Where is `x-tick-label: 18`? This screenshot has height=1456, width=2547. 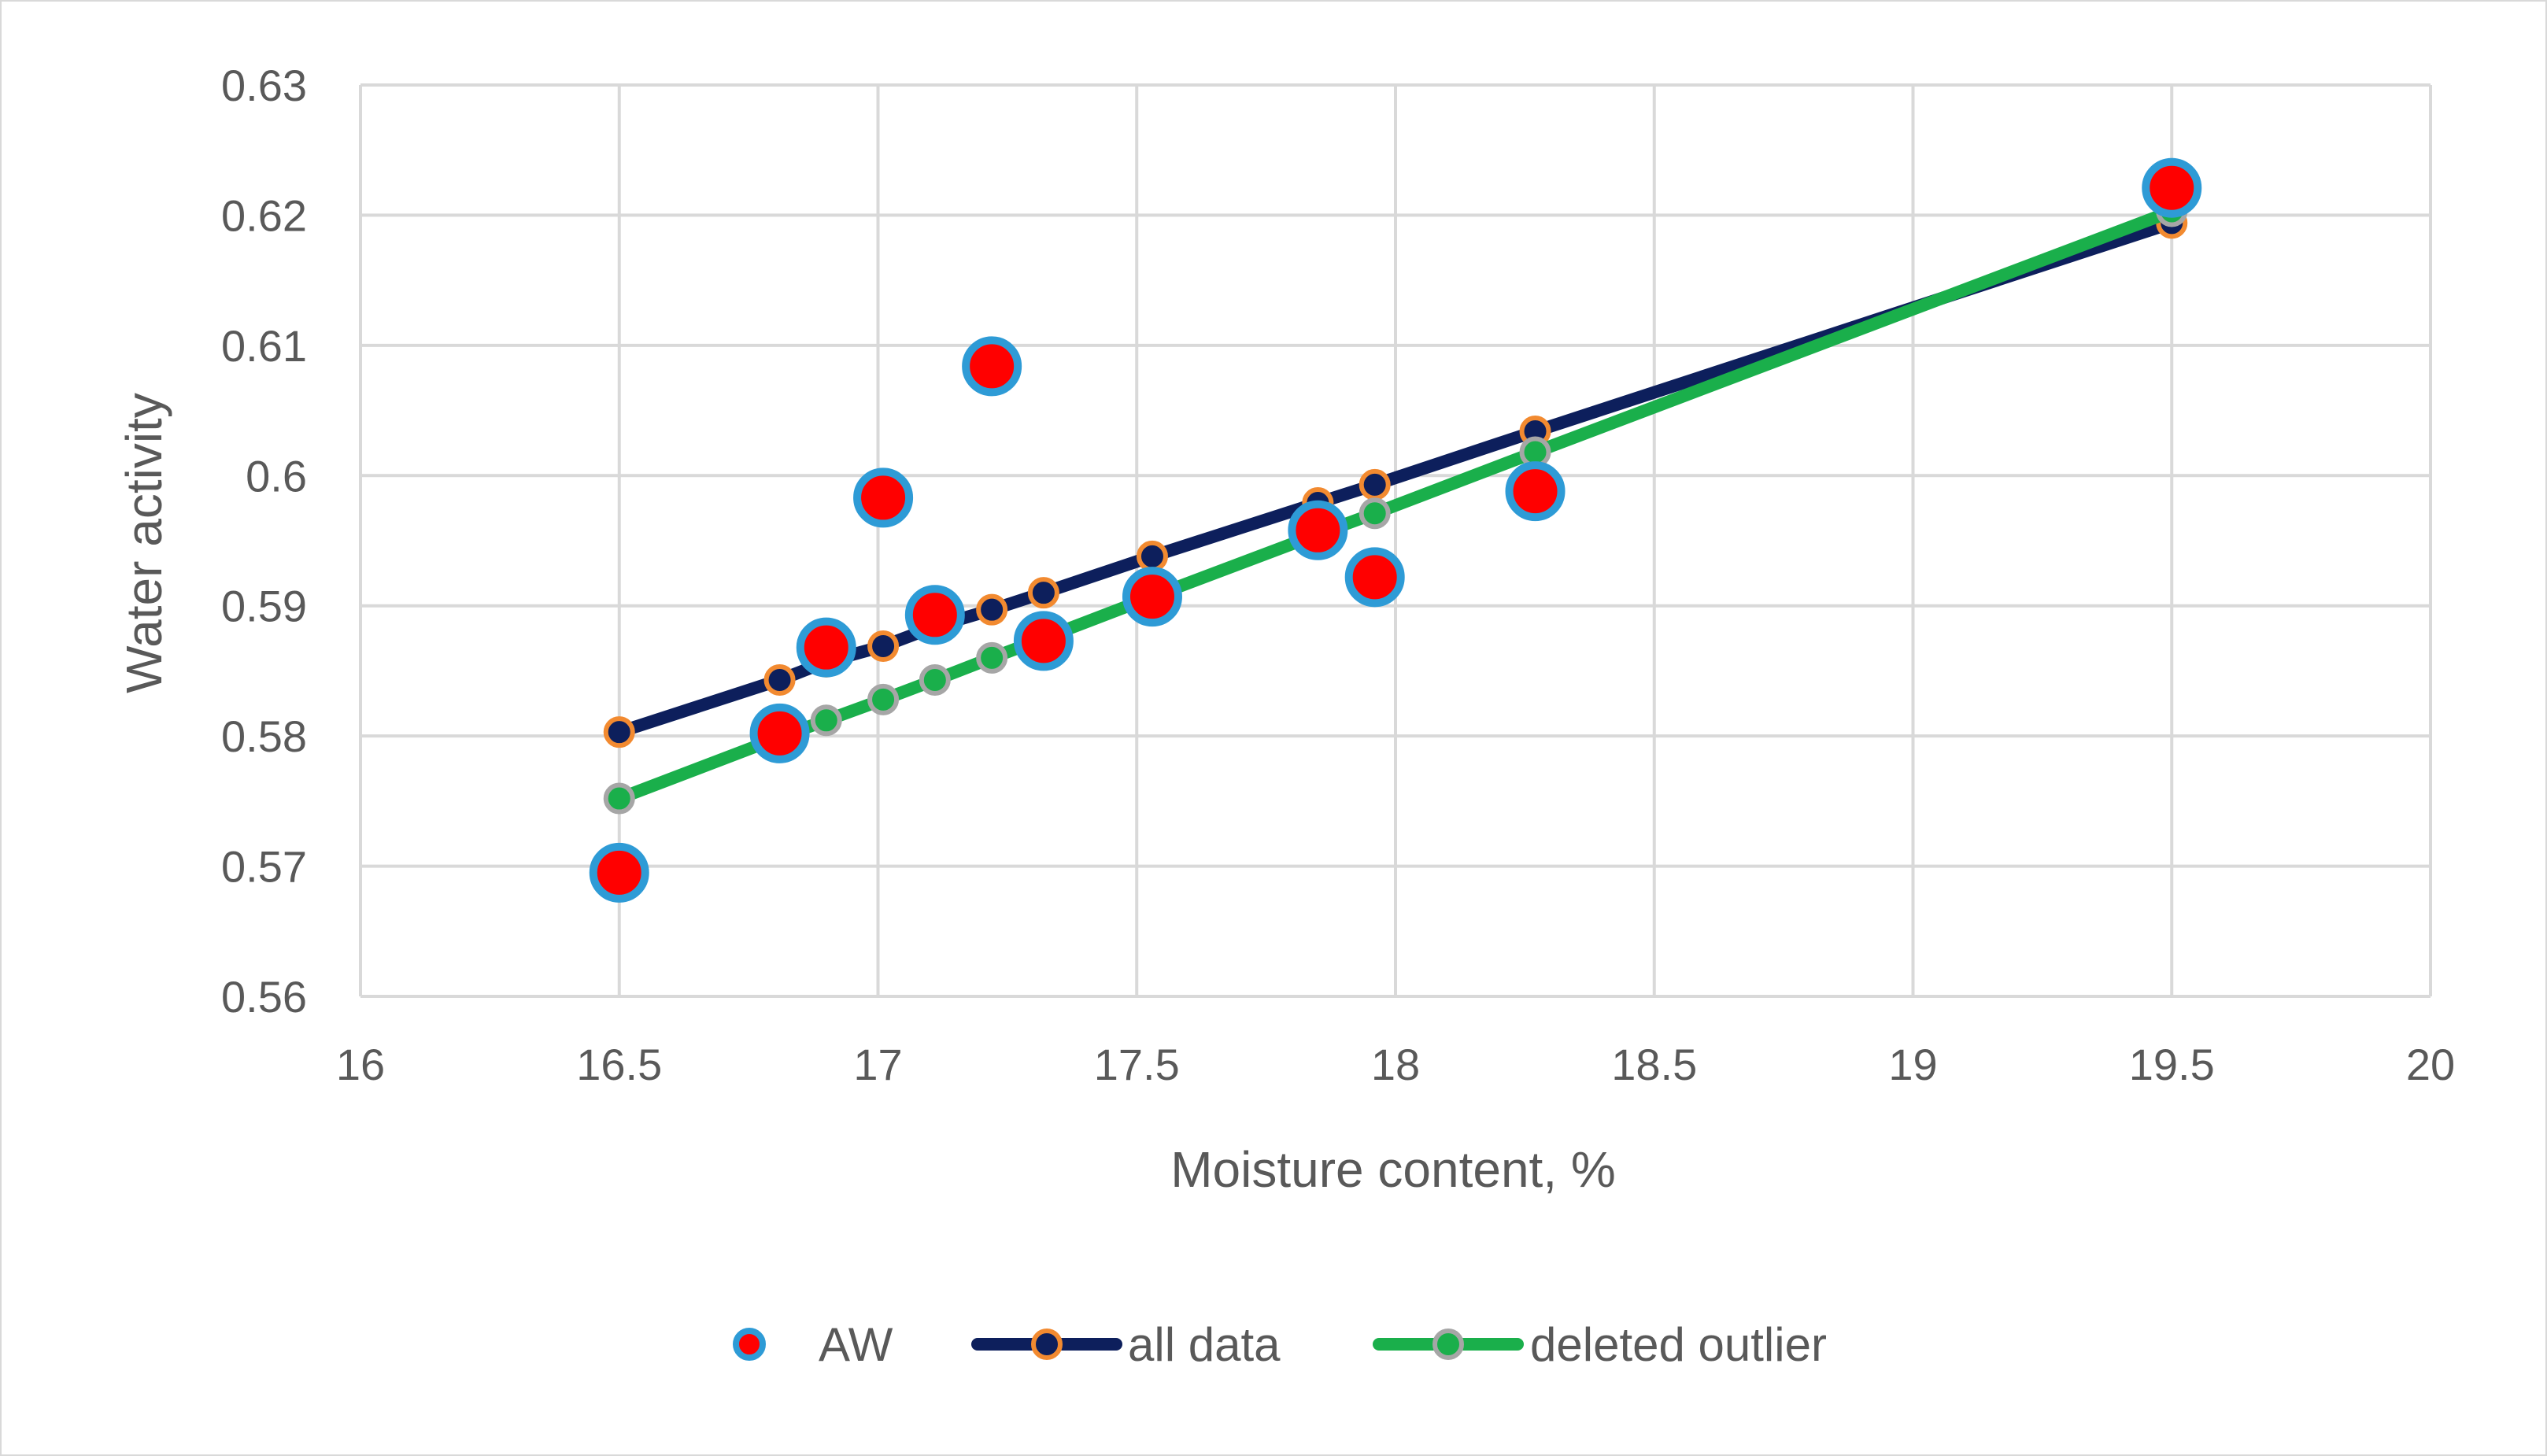
x-tick-label: 18 is located at coordinates (1395, 1064).